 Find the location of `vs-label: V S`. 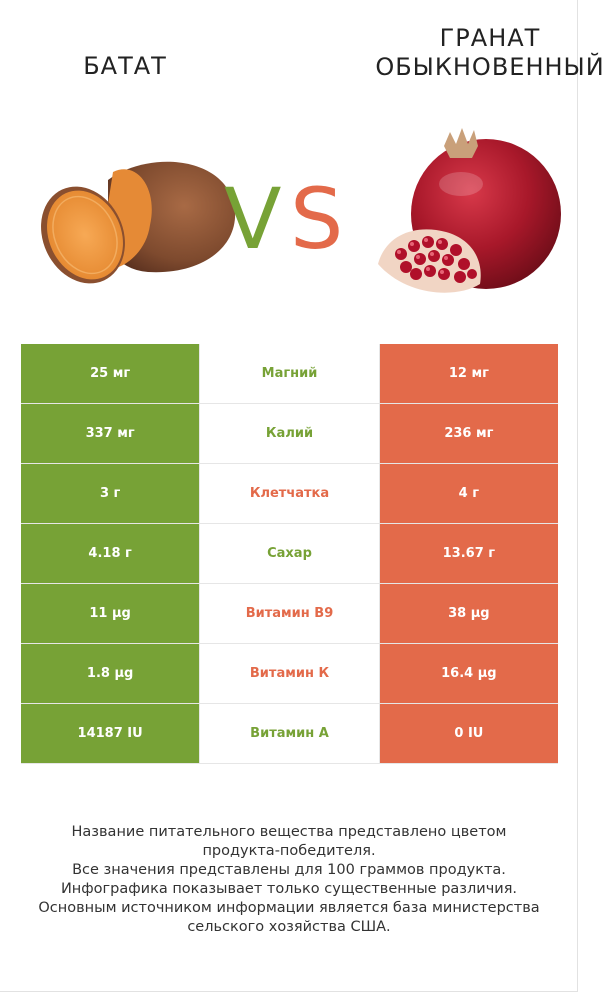

vs-label: V S is located at coordinates (283, 214).